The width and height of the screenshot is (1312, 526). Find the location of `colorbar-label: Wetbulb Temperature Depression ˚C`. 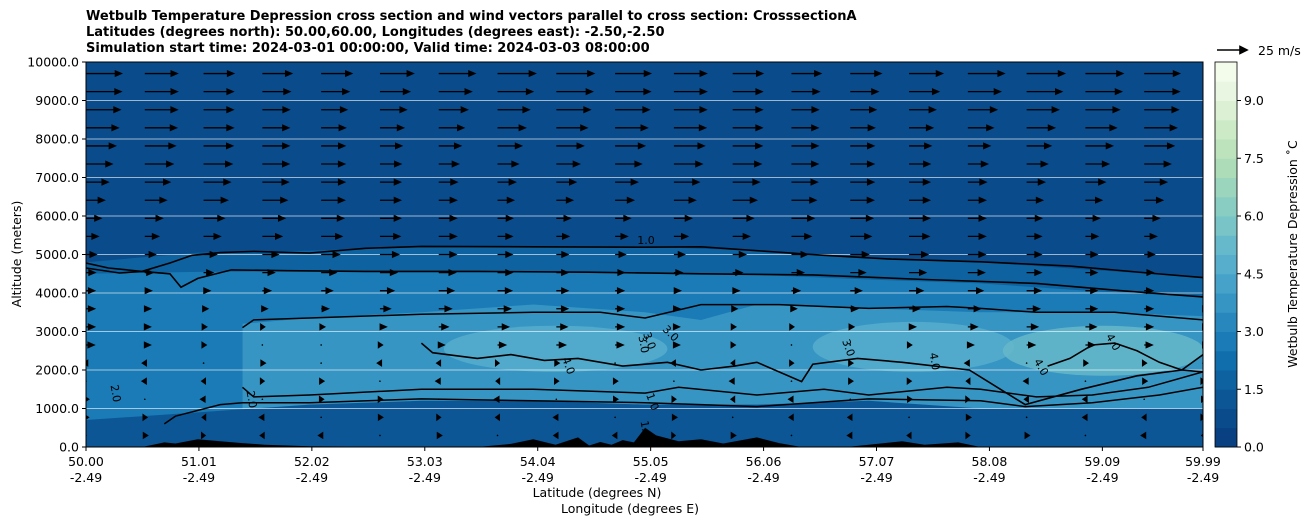

colorbar-label: Wetbulb Temperature Depression ˚C is located at coordinates (1292, 254).